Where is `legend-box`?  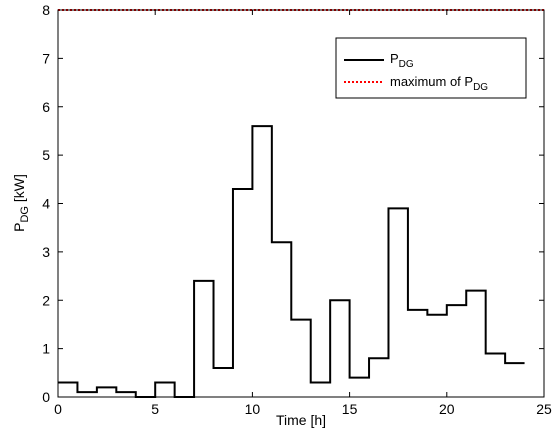
legend-box is located at coordinates (431, 68).